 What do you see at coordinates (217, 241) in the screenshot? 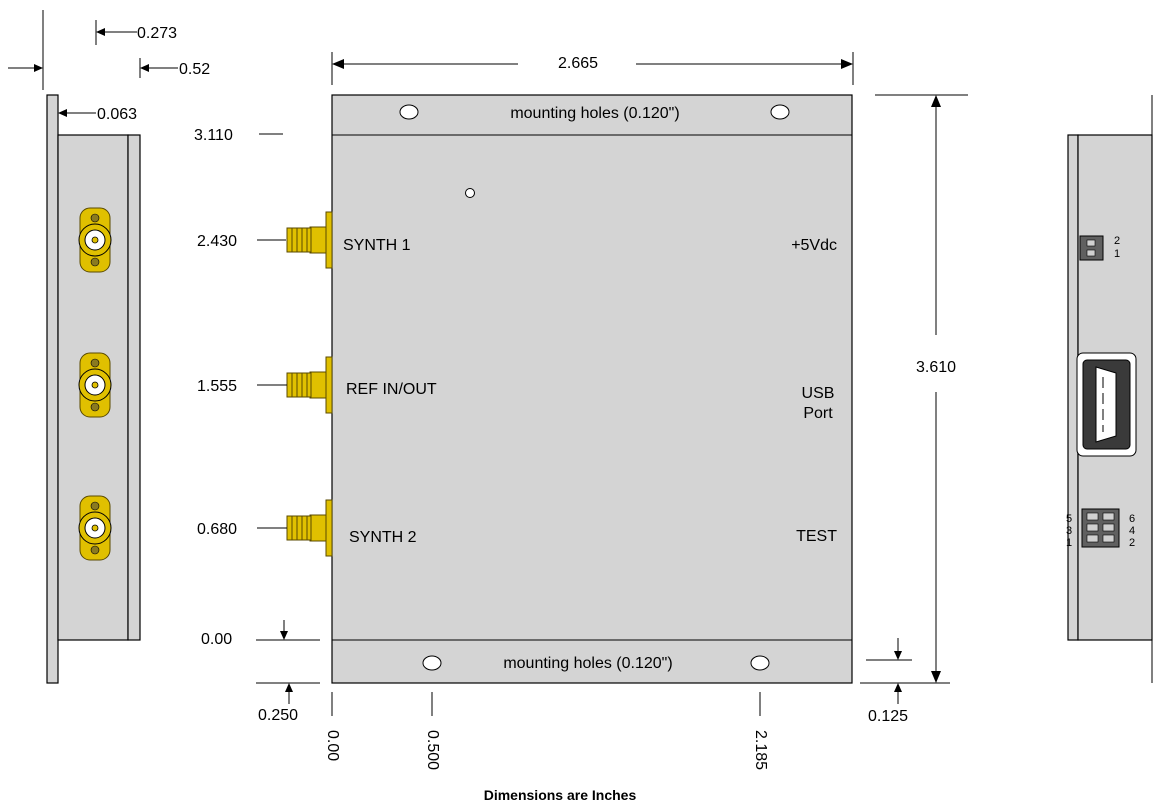
I see `dim-2430: 2.430` at bounding box center [217, 241].